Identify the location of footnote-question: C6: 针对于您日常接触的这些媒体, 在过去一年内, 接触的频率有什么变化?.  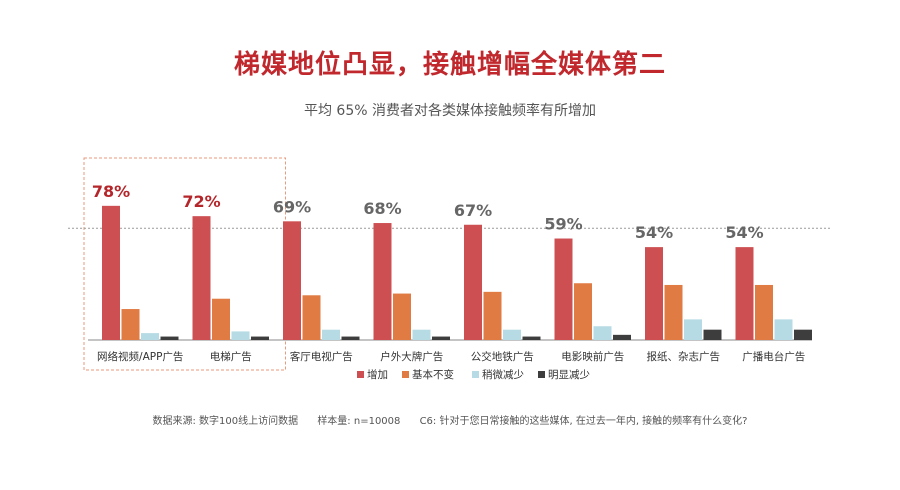
(583, 421).